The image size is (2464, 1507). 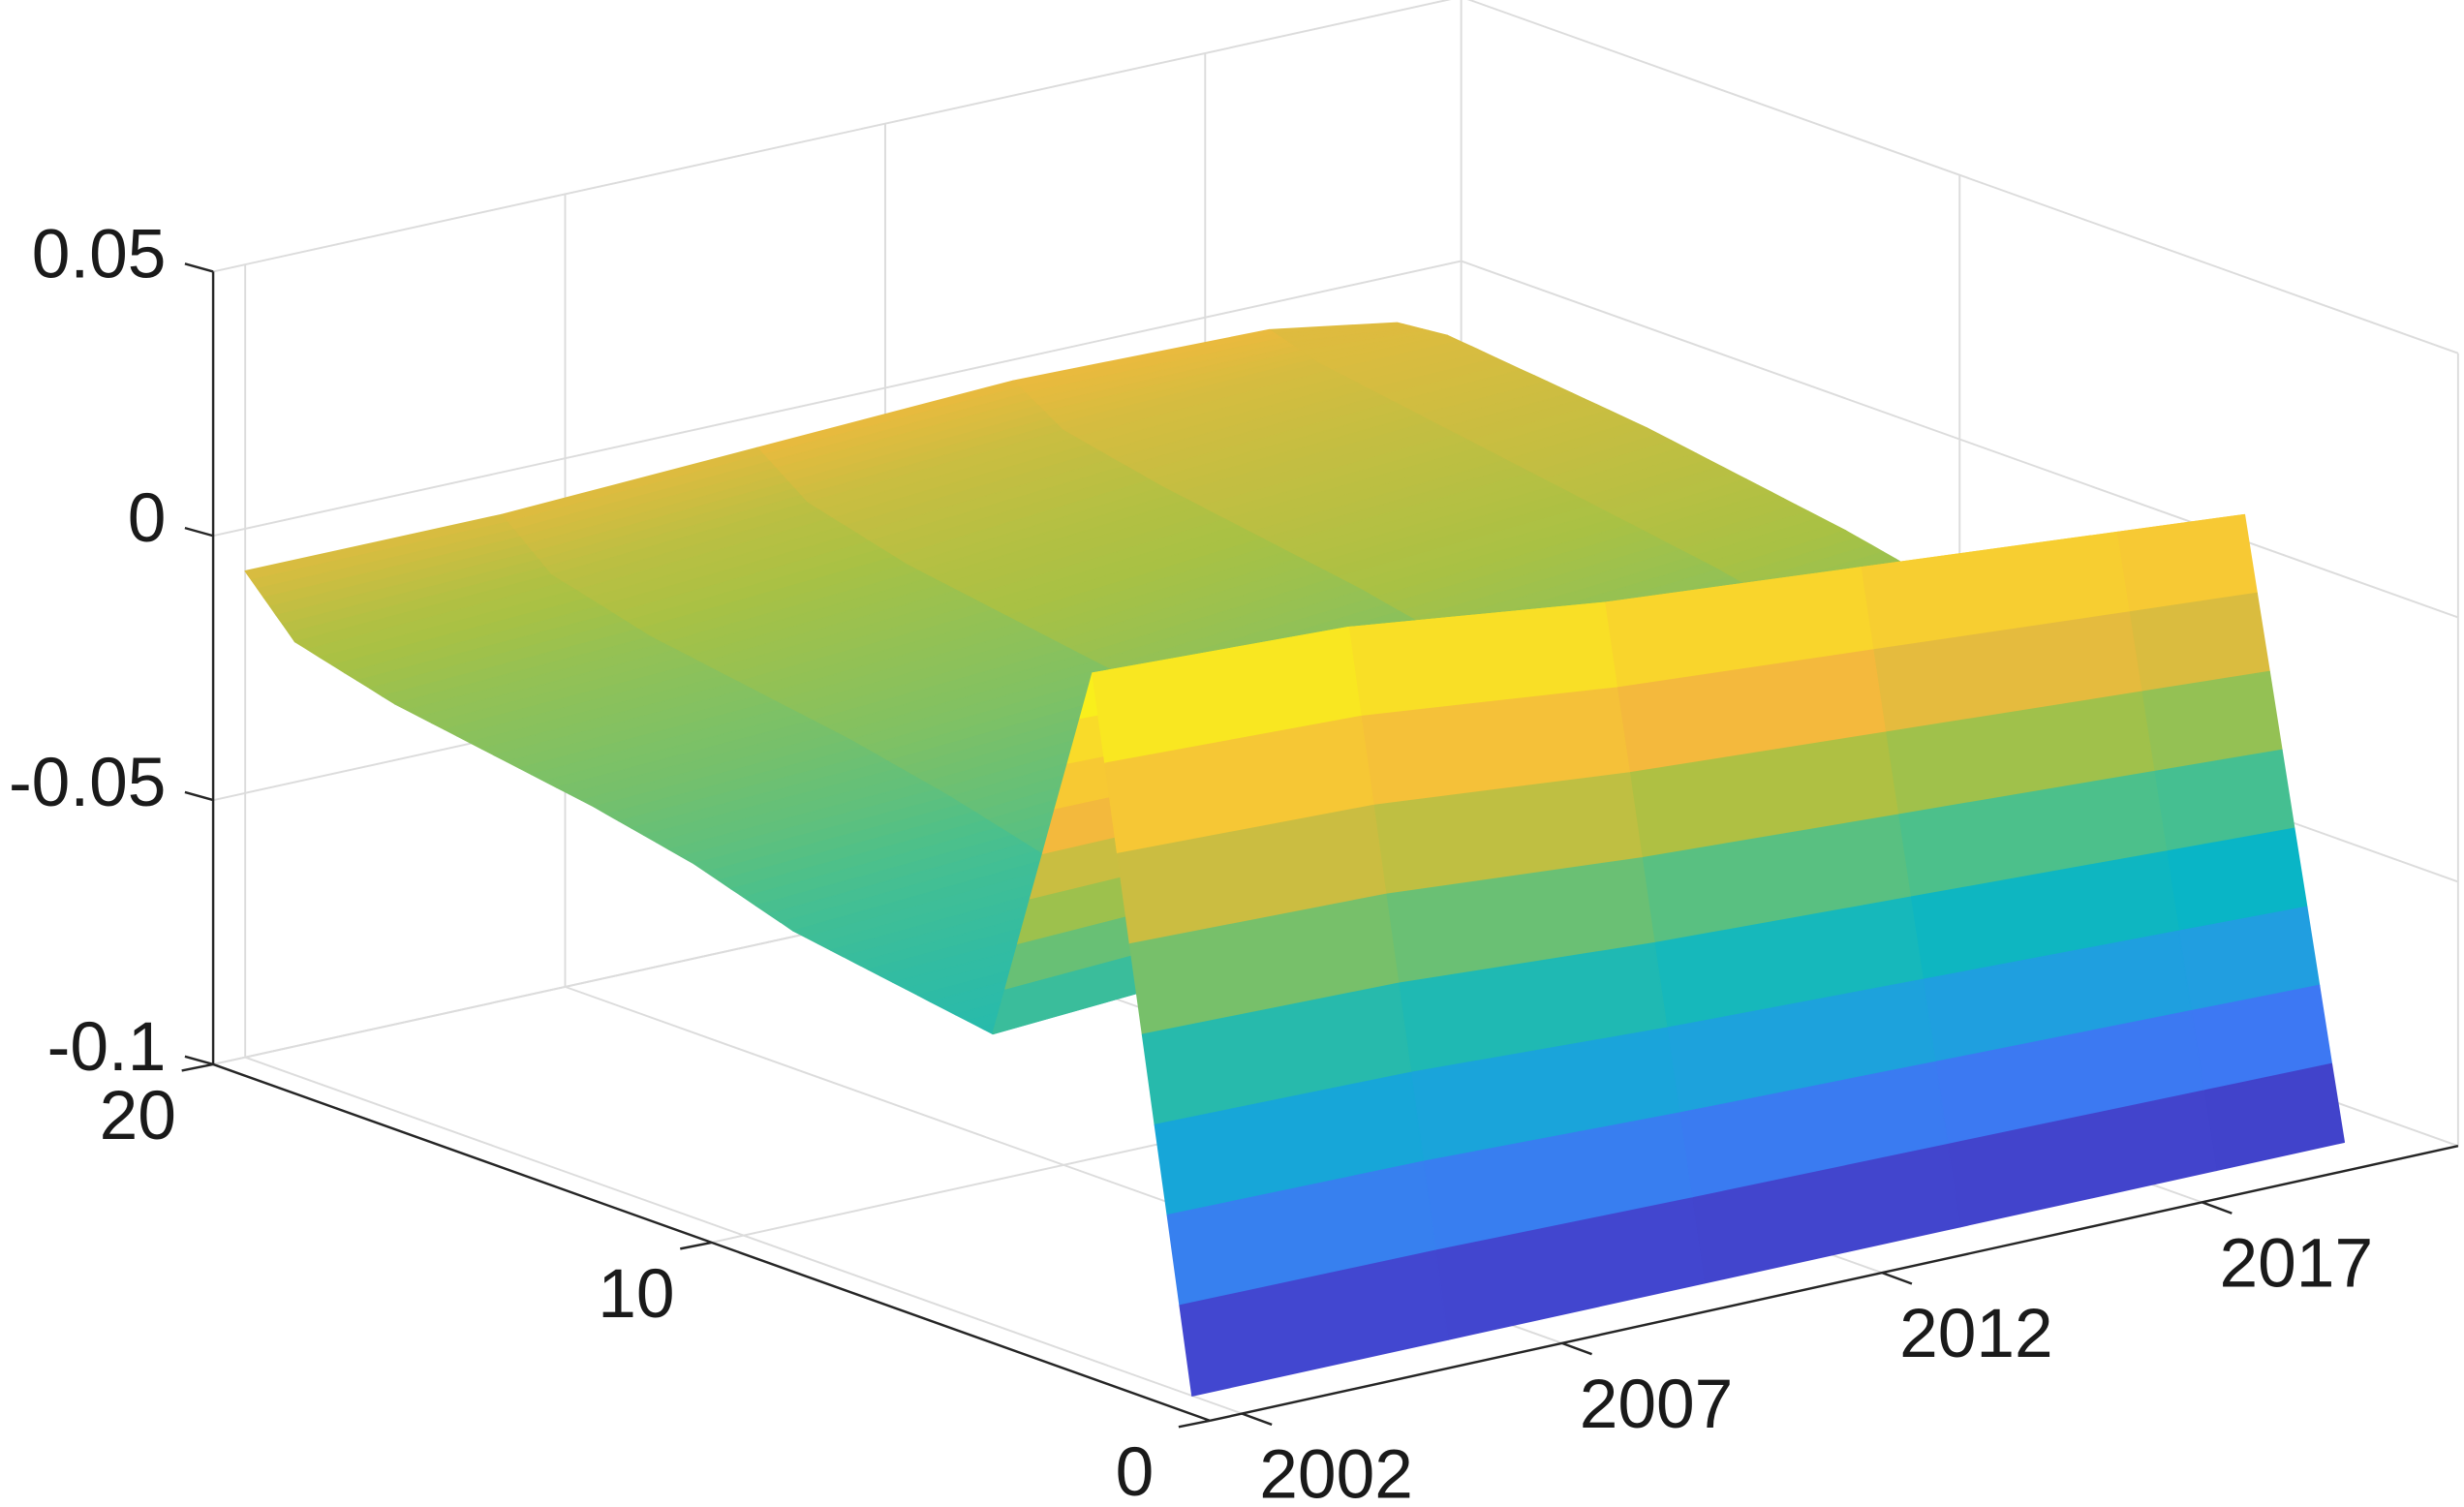 I want to click on y-tick-label: 0, so click(x=1135, y=1470).